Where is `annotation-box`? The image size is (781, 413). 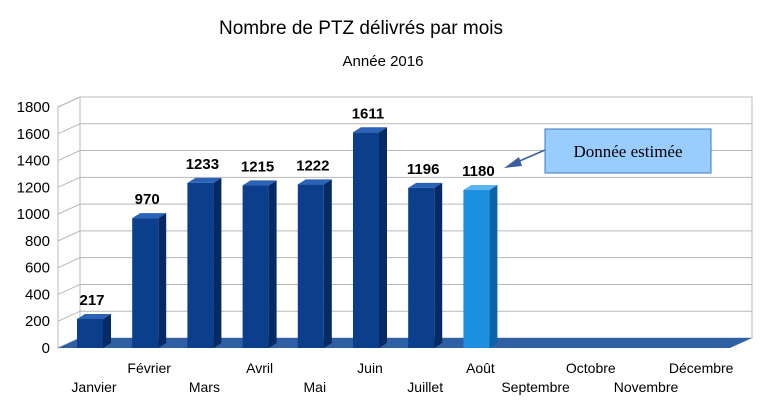
annotation-box is located at coordinates (628, 151).